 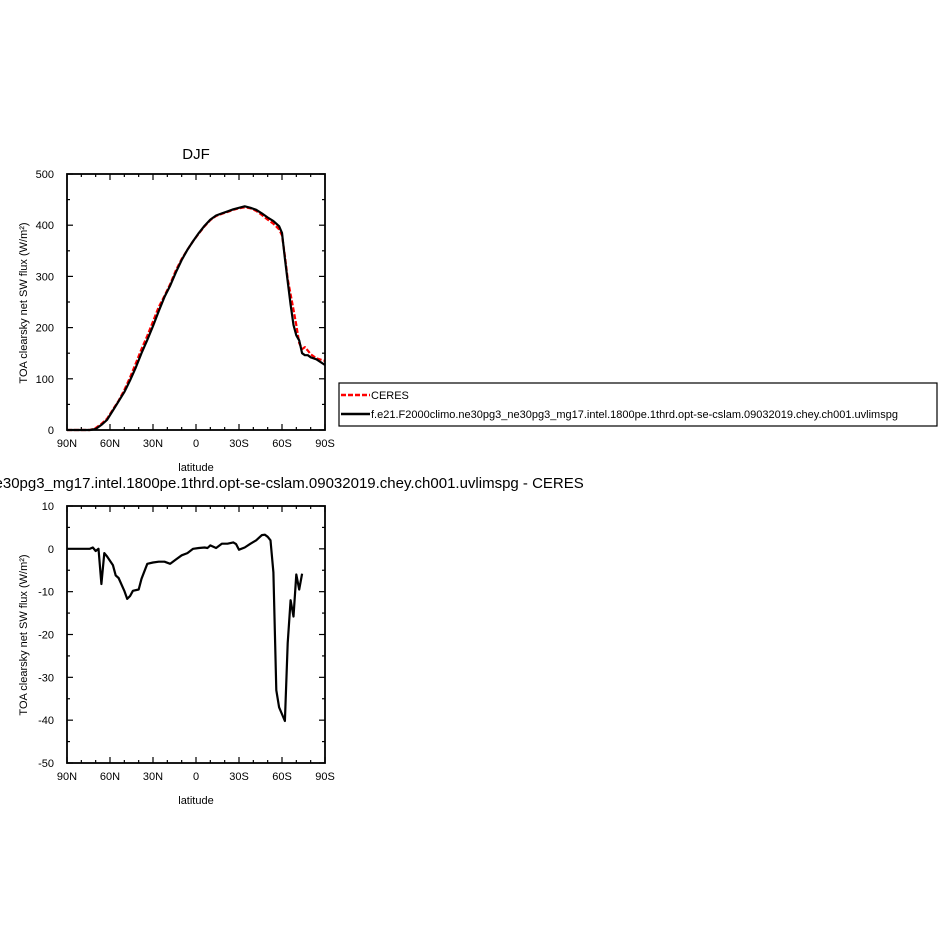 What do you see at coordinates (196, 154) in the screenshot?
I see `top-chart-title: DJF` at bounding box center [196, 154].